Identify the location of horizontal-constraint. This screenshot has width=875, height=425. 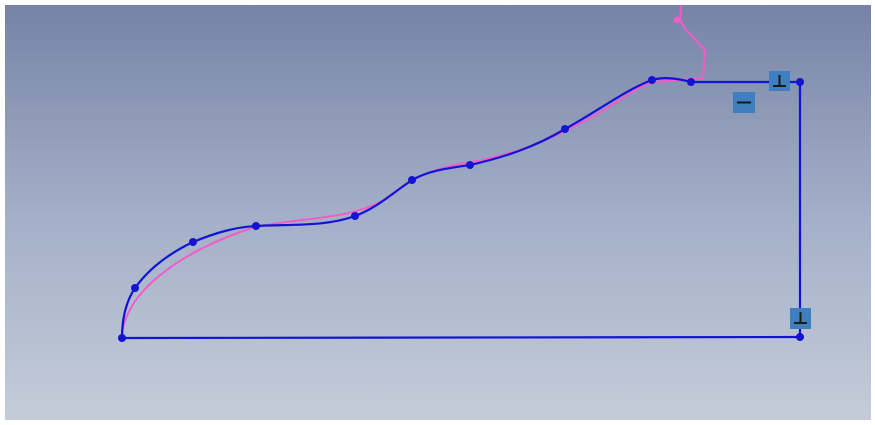
(744, 102).